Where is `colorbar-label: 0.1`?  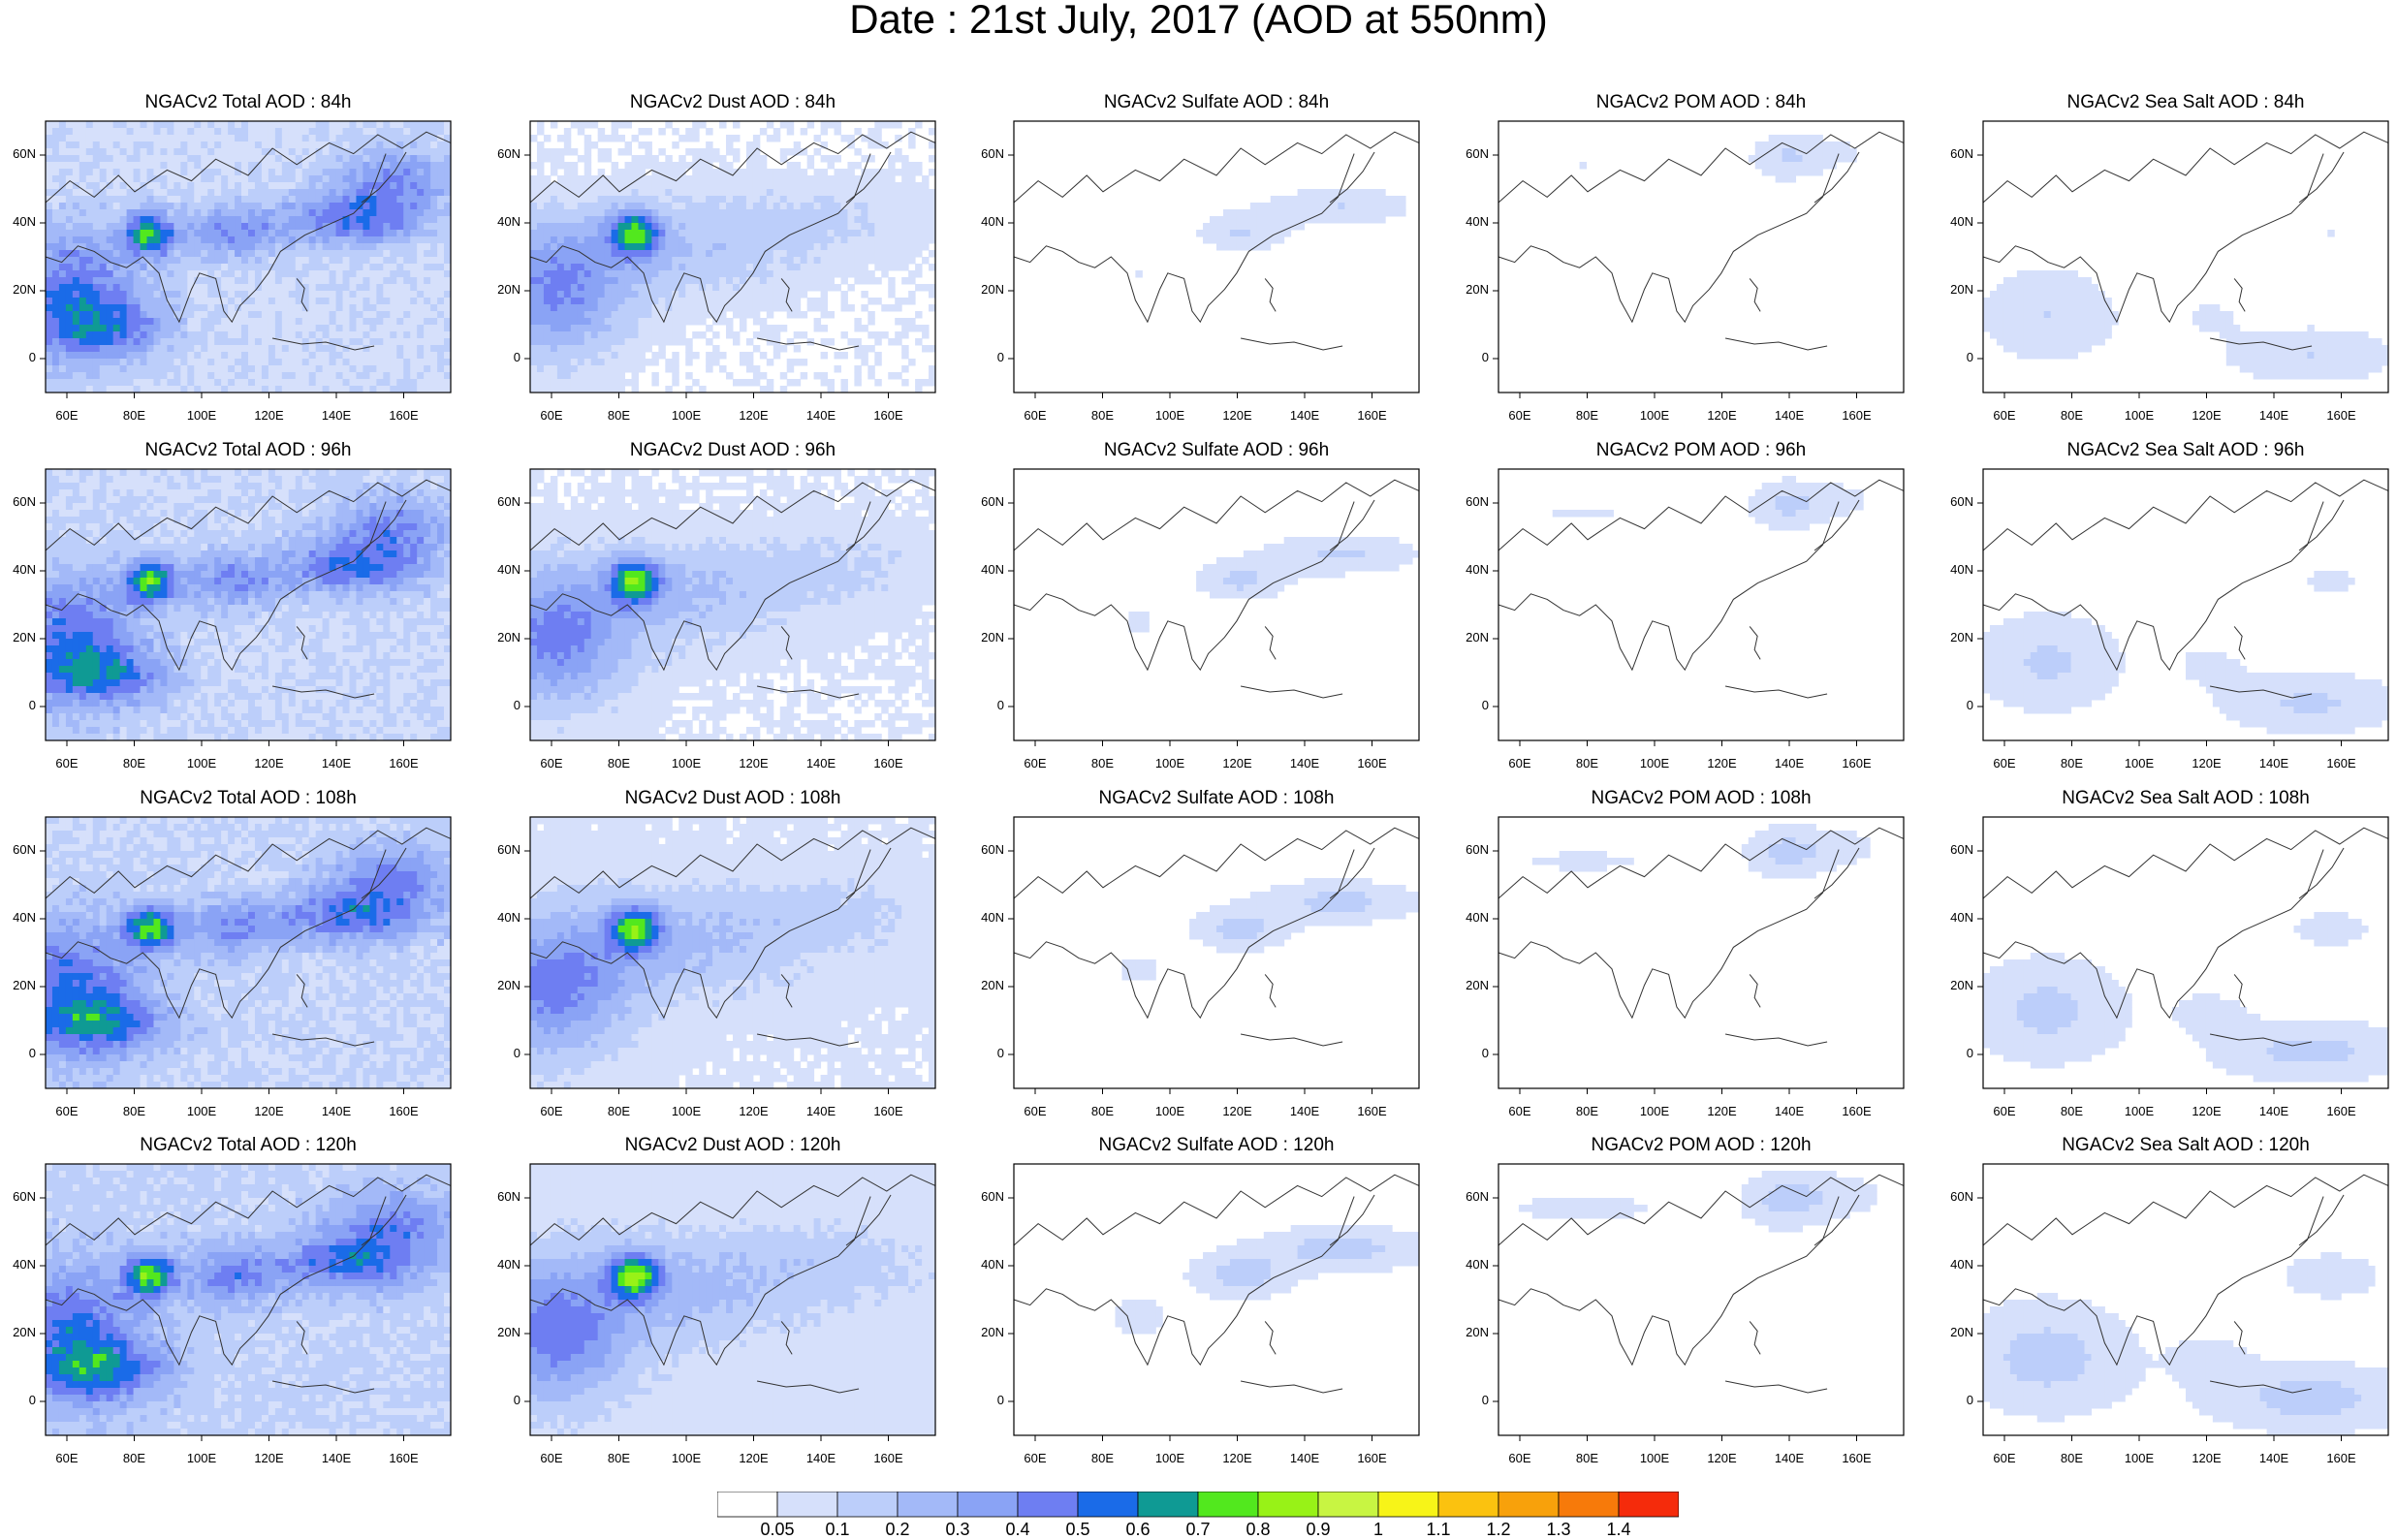
colorbar-label: 0.1 is located at coordinates (837, 1530).